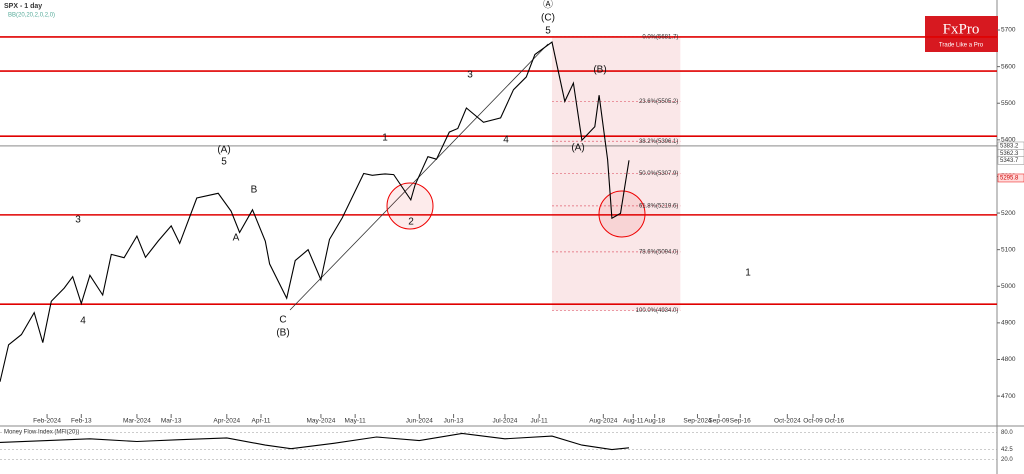 This screenshot has width=1024, height=474. I want to click on x-tick-label: Jul-11, so click(540, 421).